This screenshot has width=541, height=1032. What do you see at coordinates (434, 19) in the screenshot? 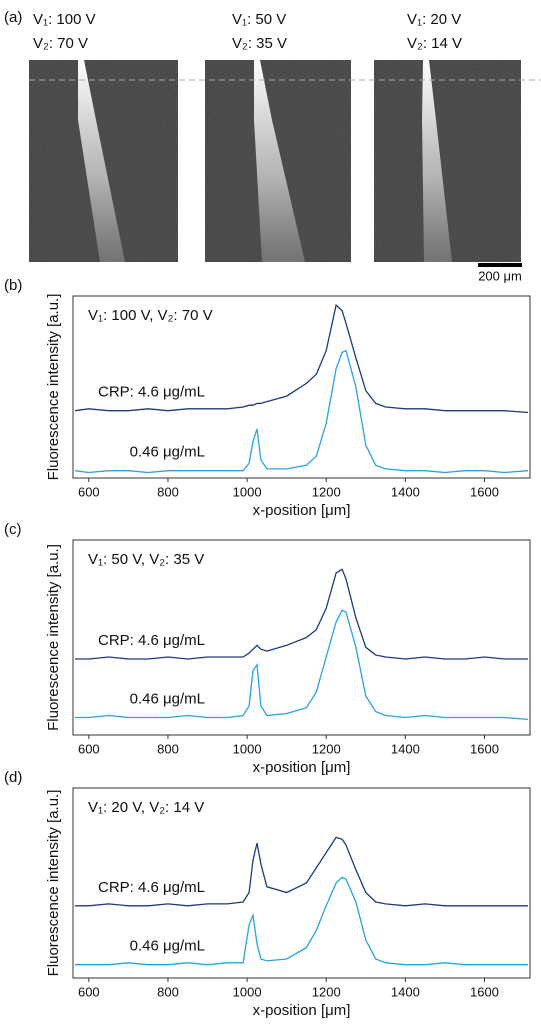
I see `voltage-label: V₁: 20 V` at bounding box center [434, 19].